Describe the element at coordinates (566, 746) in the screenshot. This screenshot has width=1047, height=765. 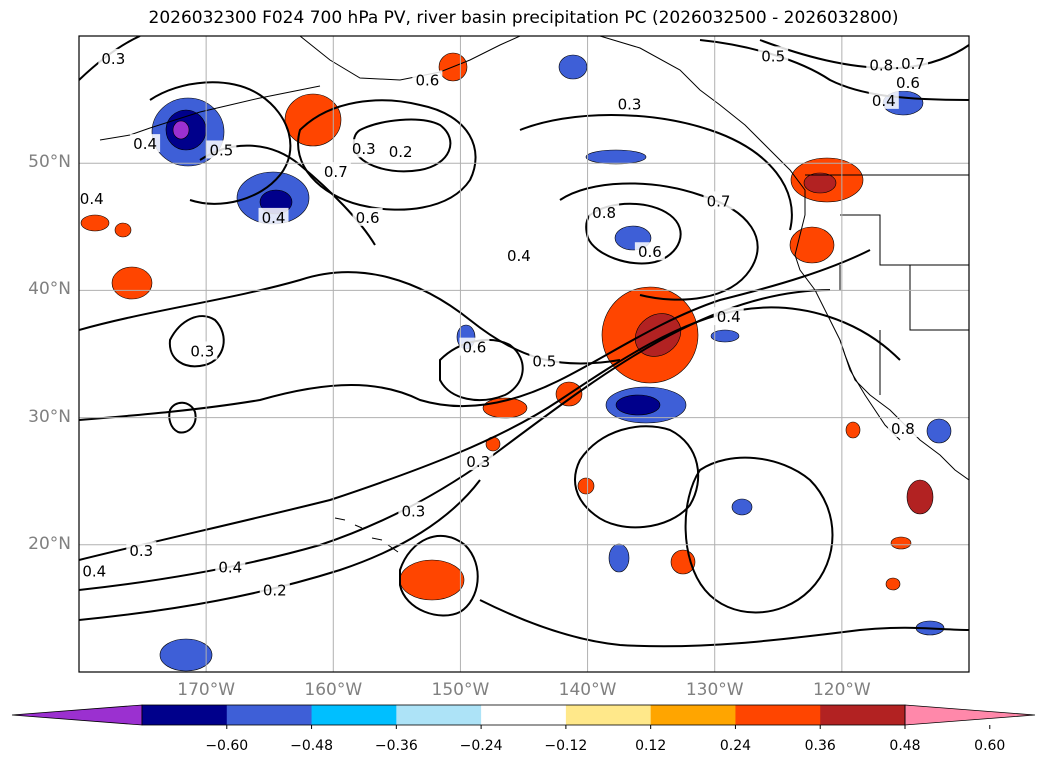
I see `colorbar-tick-label: −0.12` at that location.